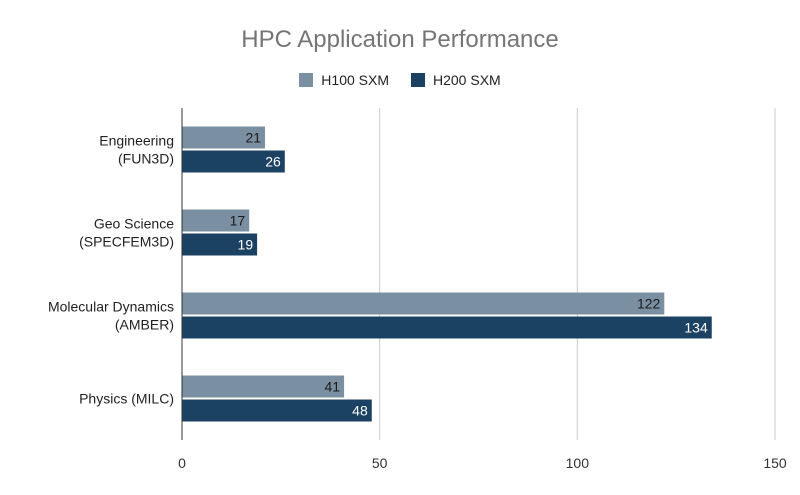  I want to click on legend-label-h200: H200 SXM, so click(467, 80).